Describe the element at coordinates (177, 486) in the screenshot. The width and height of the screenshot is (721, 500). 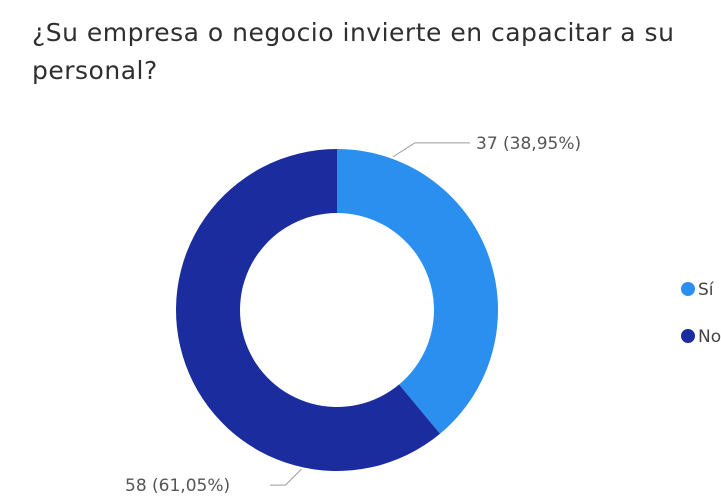
I see `data-label-no: 58 (61,05%)` at that location.